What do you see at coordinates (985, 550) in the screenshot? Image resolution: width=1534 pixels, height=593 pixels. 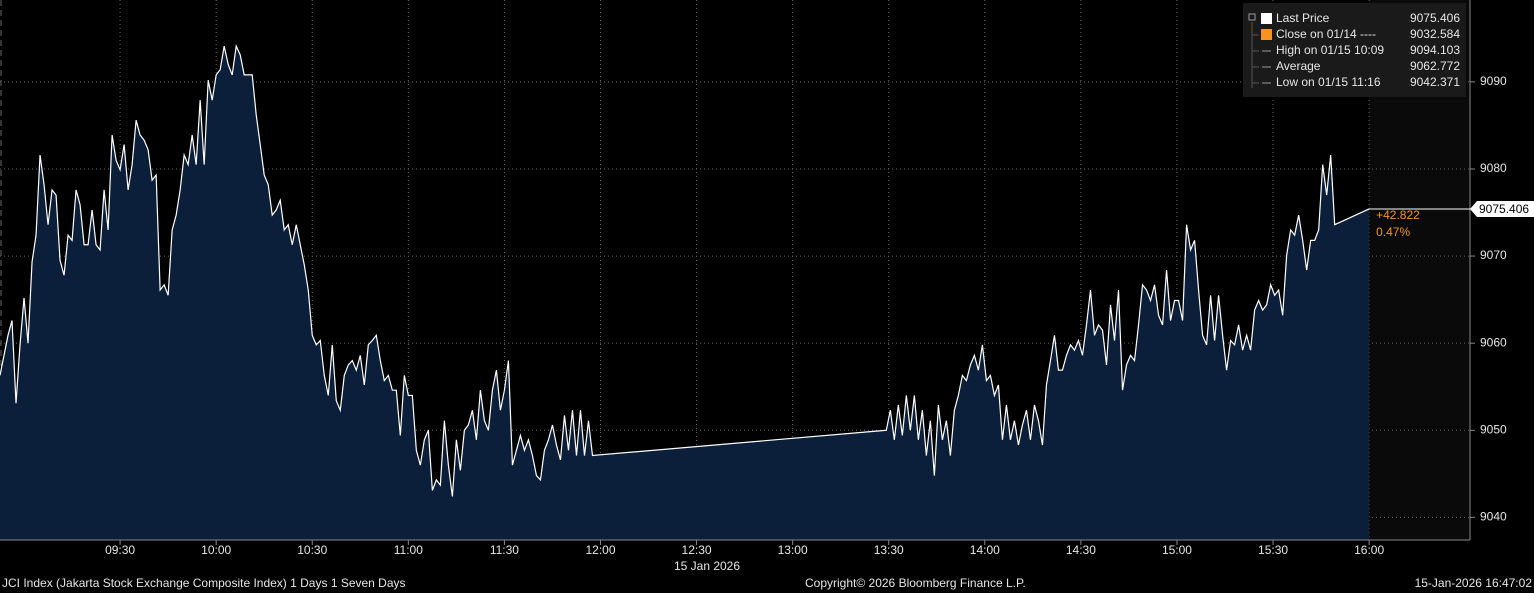 I see `x-tick-label: 14:00` at bounding box center [985, 550].